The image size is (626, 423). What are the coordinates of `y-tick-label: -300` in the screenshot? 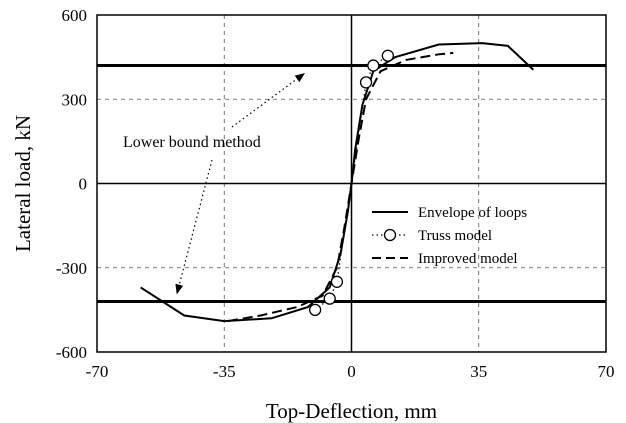 It's located at (71, 268).